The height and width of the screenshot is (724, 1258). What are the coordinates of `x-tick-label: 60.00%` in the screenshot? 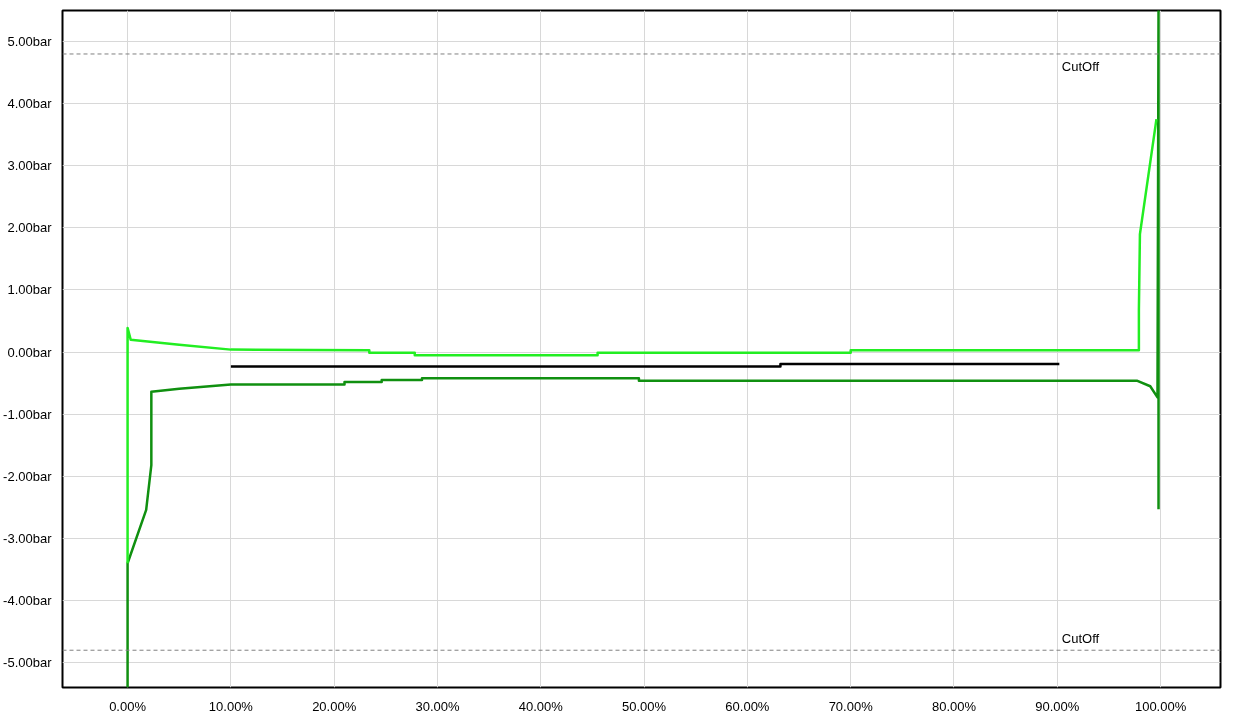 It's located at (747, 706).